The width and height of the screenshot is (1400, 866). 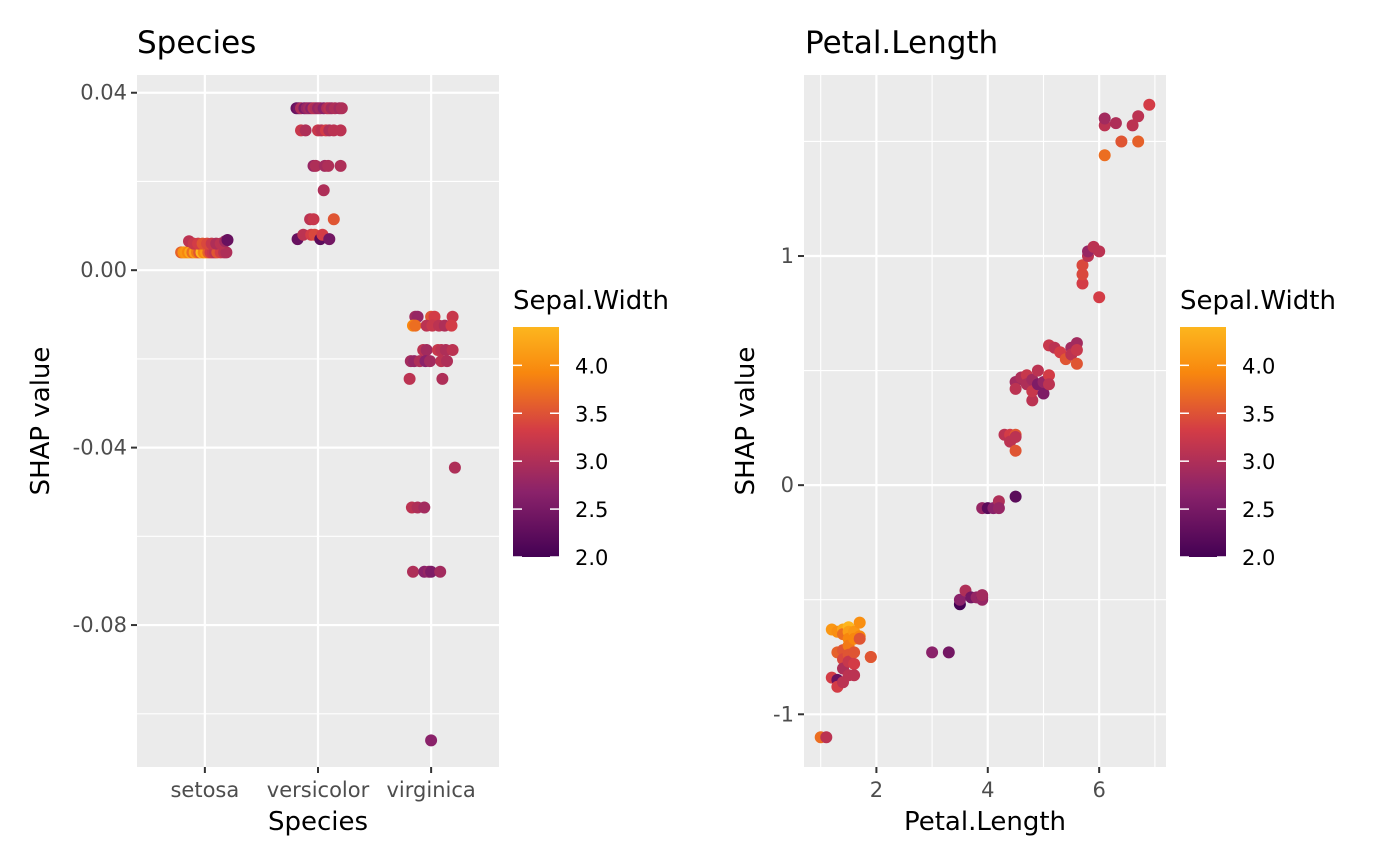 I want to click on x-axis-title-petal-length: Petal.Length, so click(x=985, y=822).